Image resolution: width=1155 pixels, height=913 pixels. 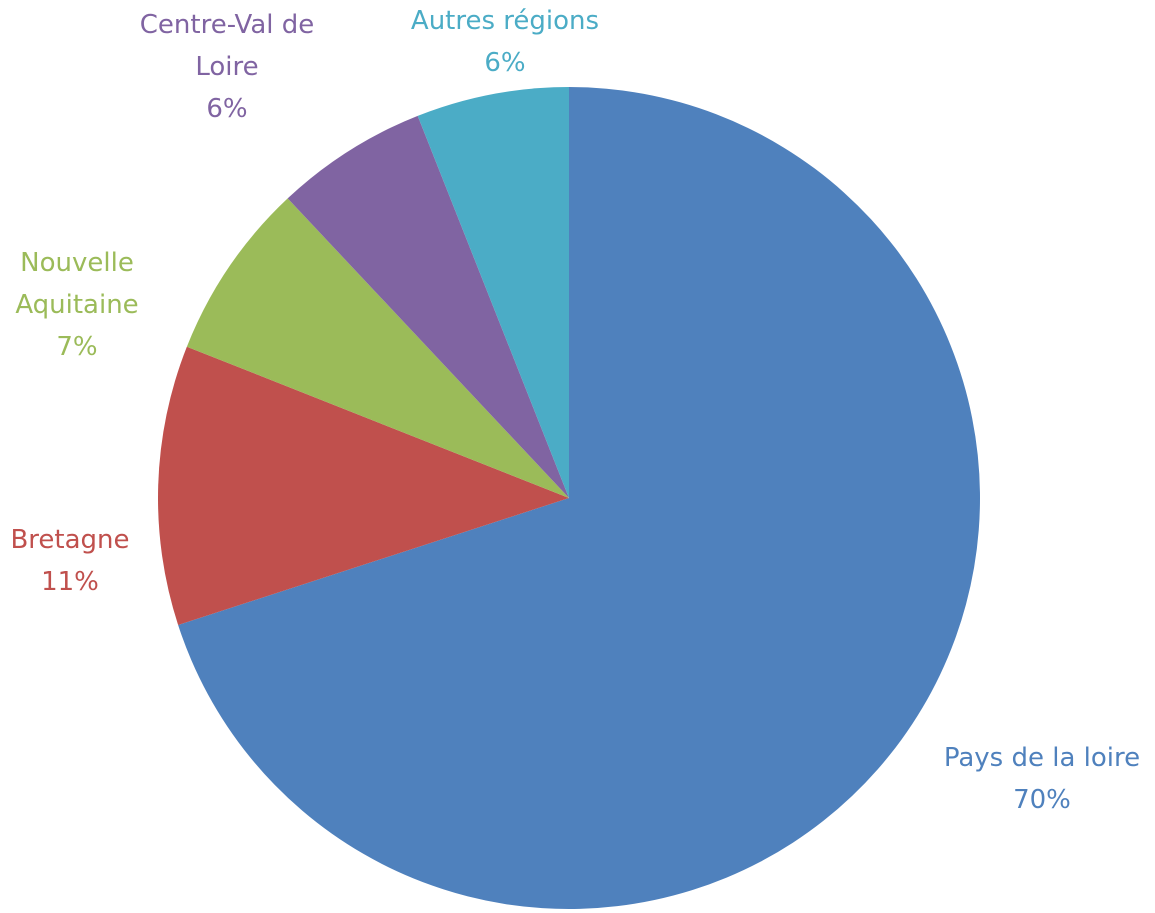 What do you see at coordinates (505, 42) in the screenshot?
I see `slice-label: Autres régions 6%` at bounding box center [505, 42].